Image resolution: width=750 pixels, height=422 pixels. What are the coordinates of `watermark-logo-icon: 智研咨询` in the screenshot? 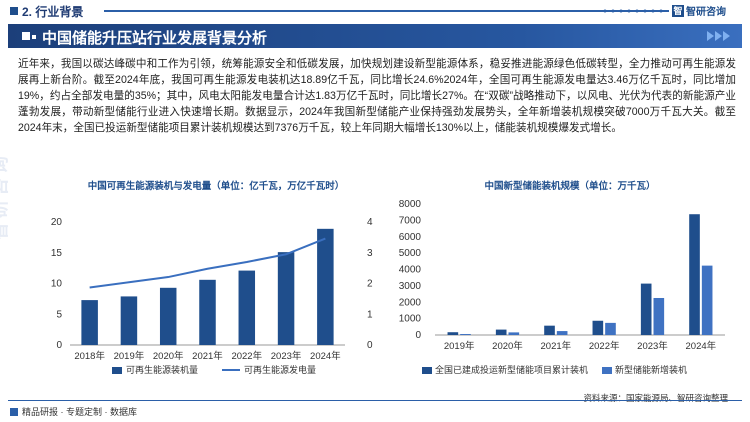 It's located at (5, 196).